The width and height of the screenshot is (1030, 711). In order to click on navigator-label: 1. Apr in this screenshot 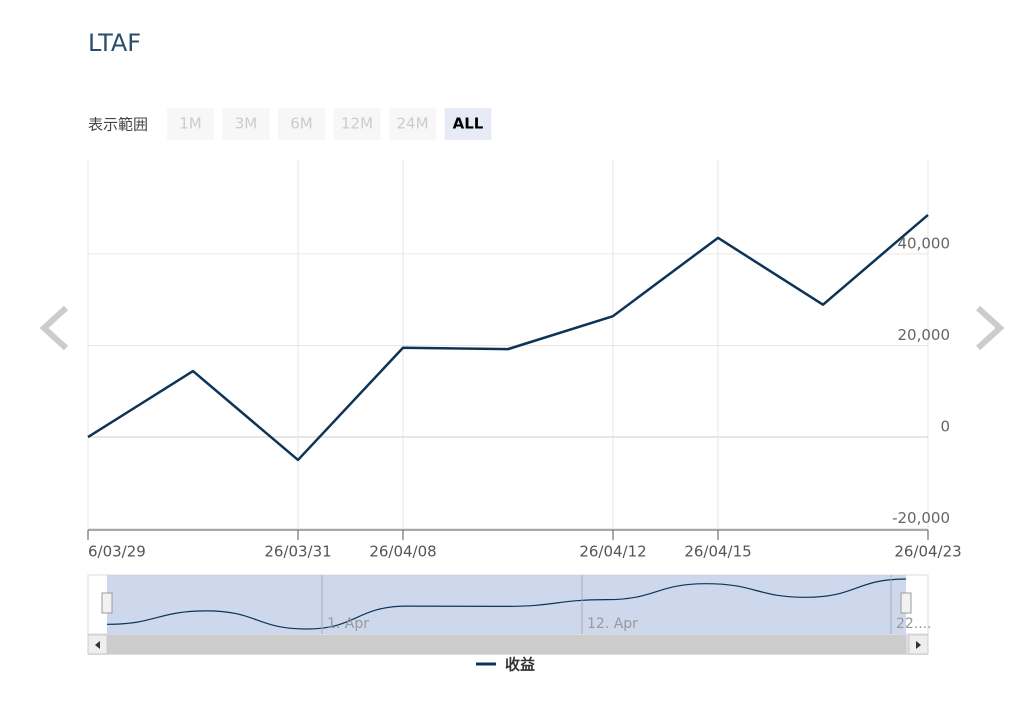, I will do `click(348, 624)`.